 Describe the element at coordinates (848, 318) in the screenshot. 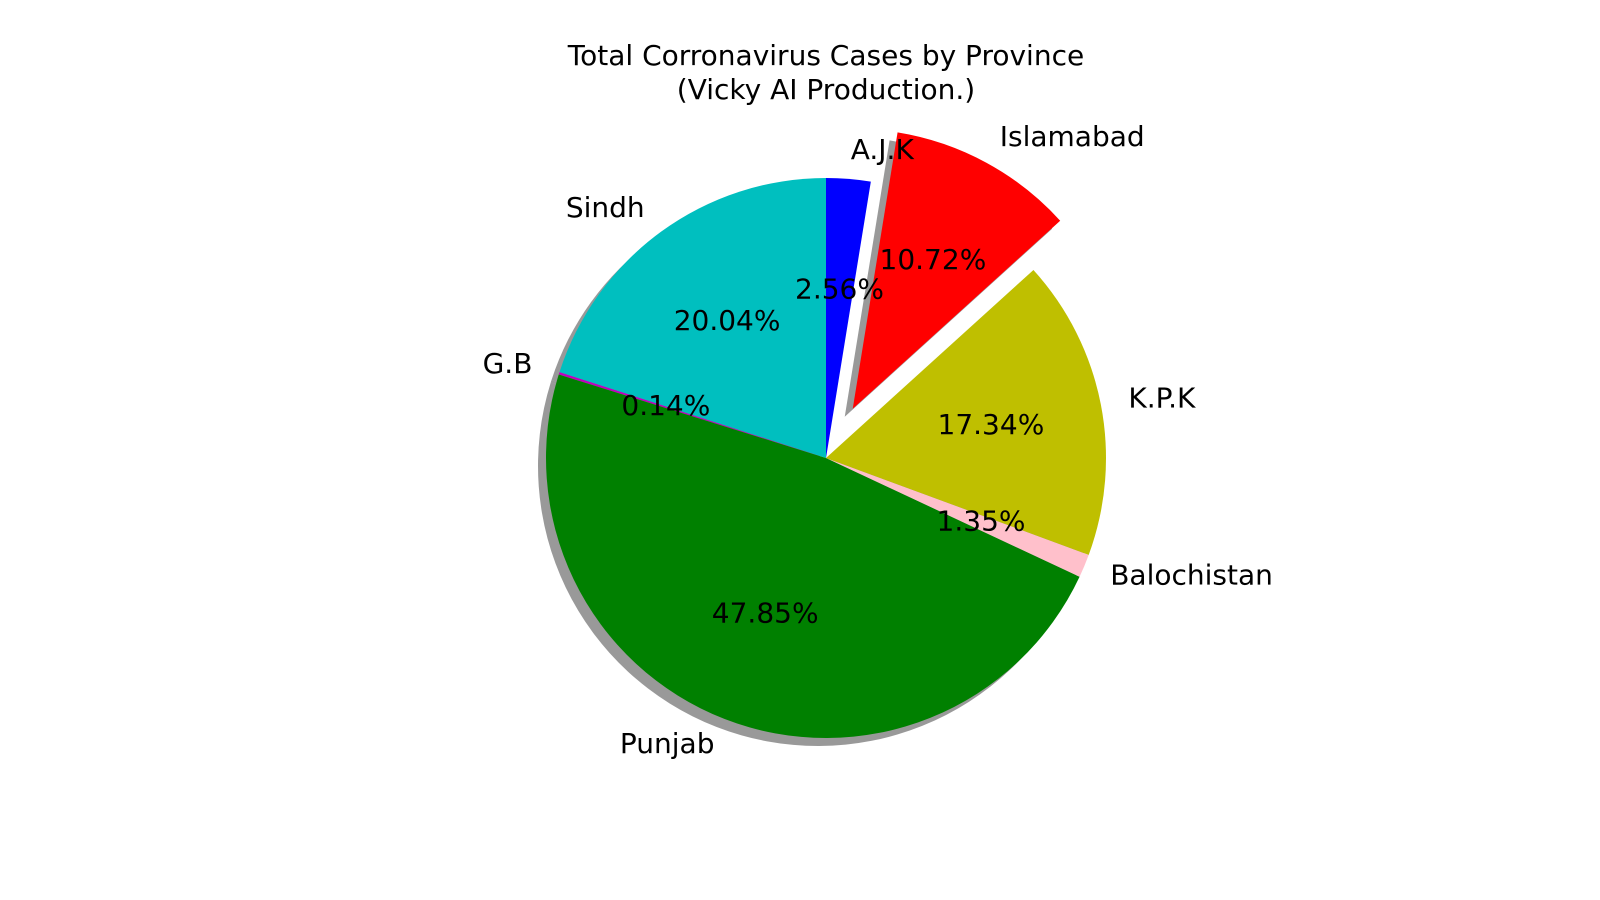

I see `slice-a-j-k` at that location.